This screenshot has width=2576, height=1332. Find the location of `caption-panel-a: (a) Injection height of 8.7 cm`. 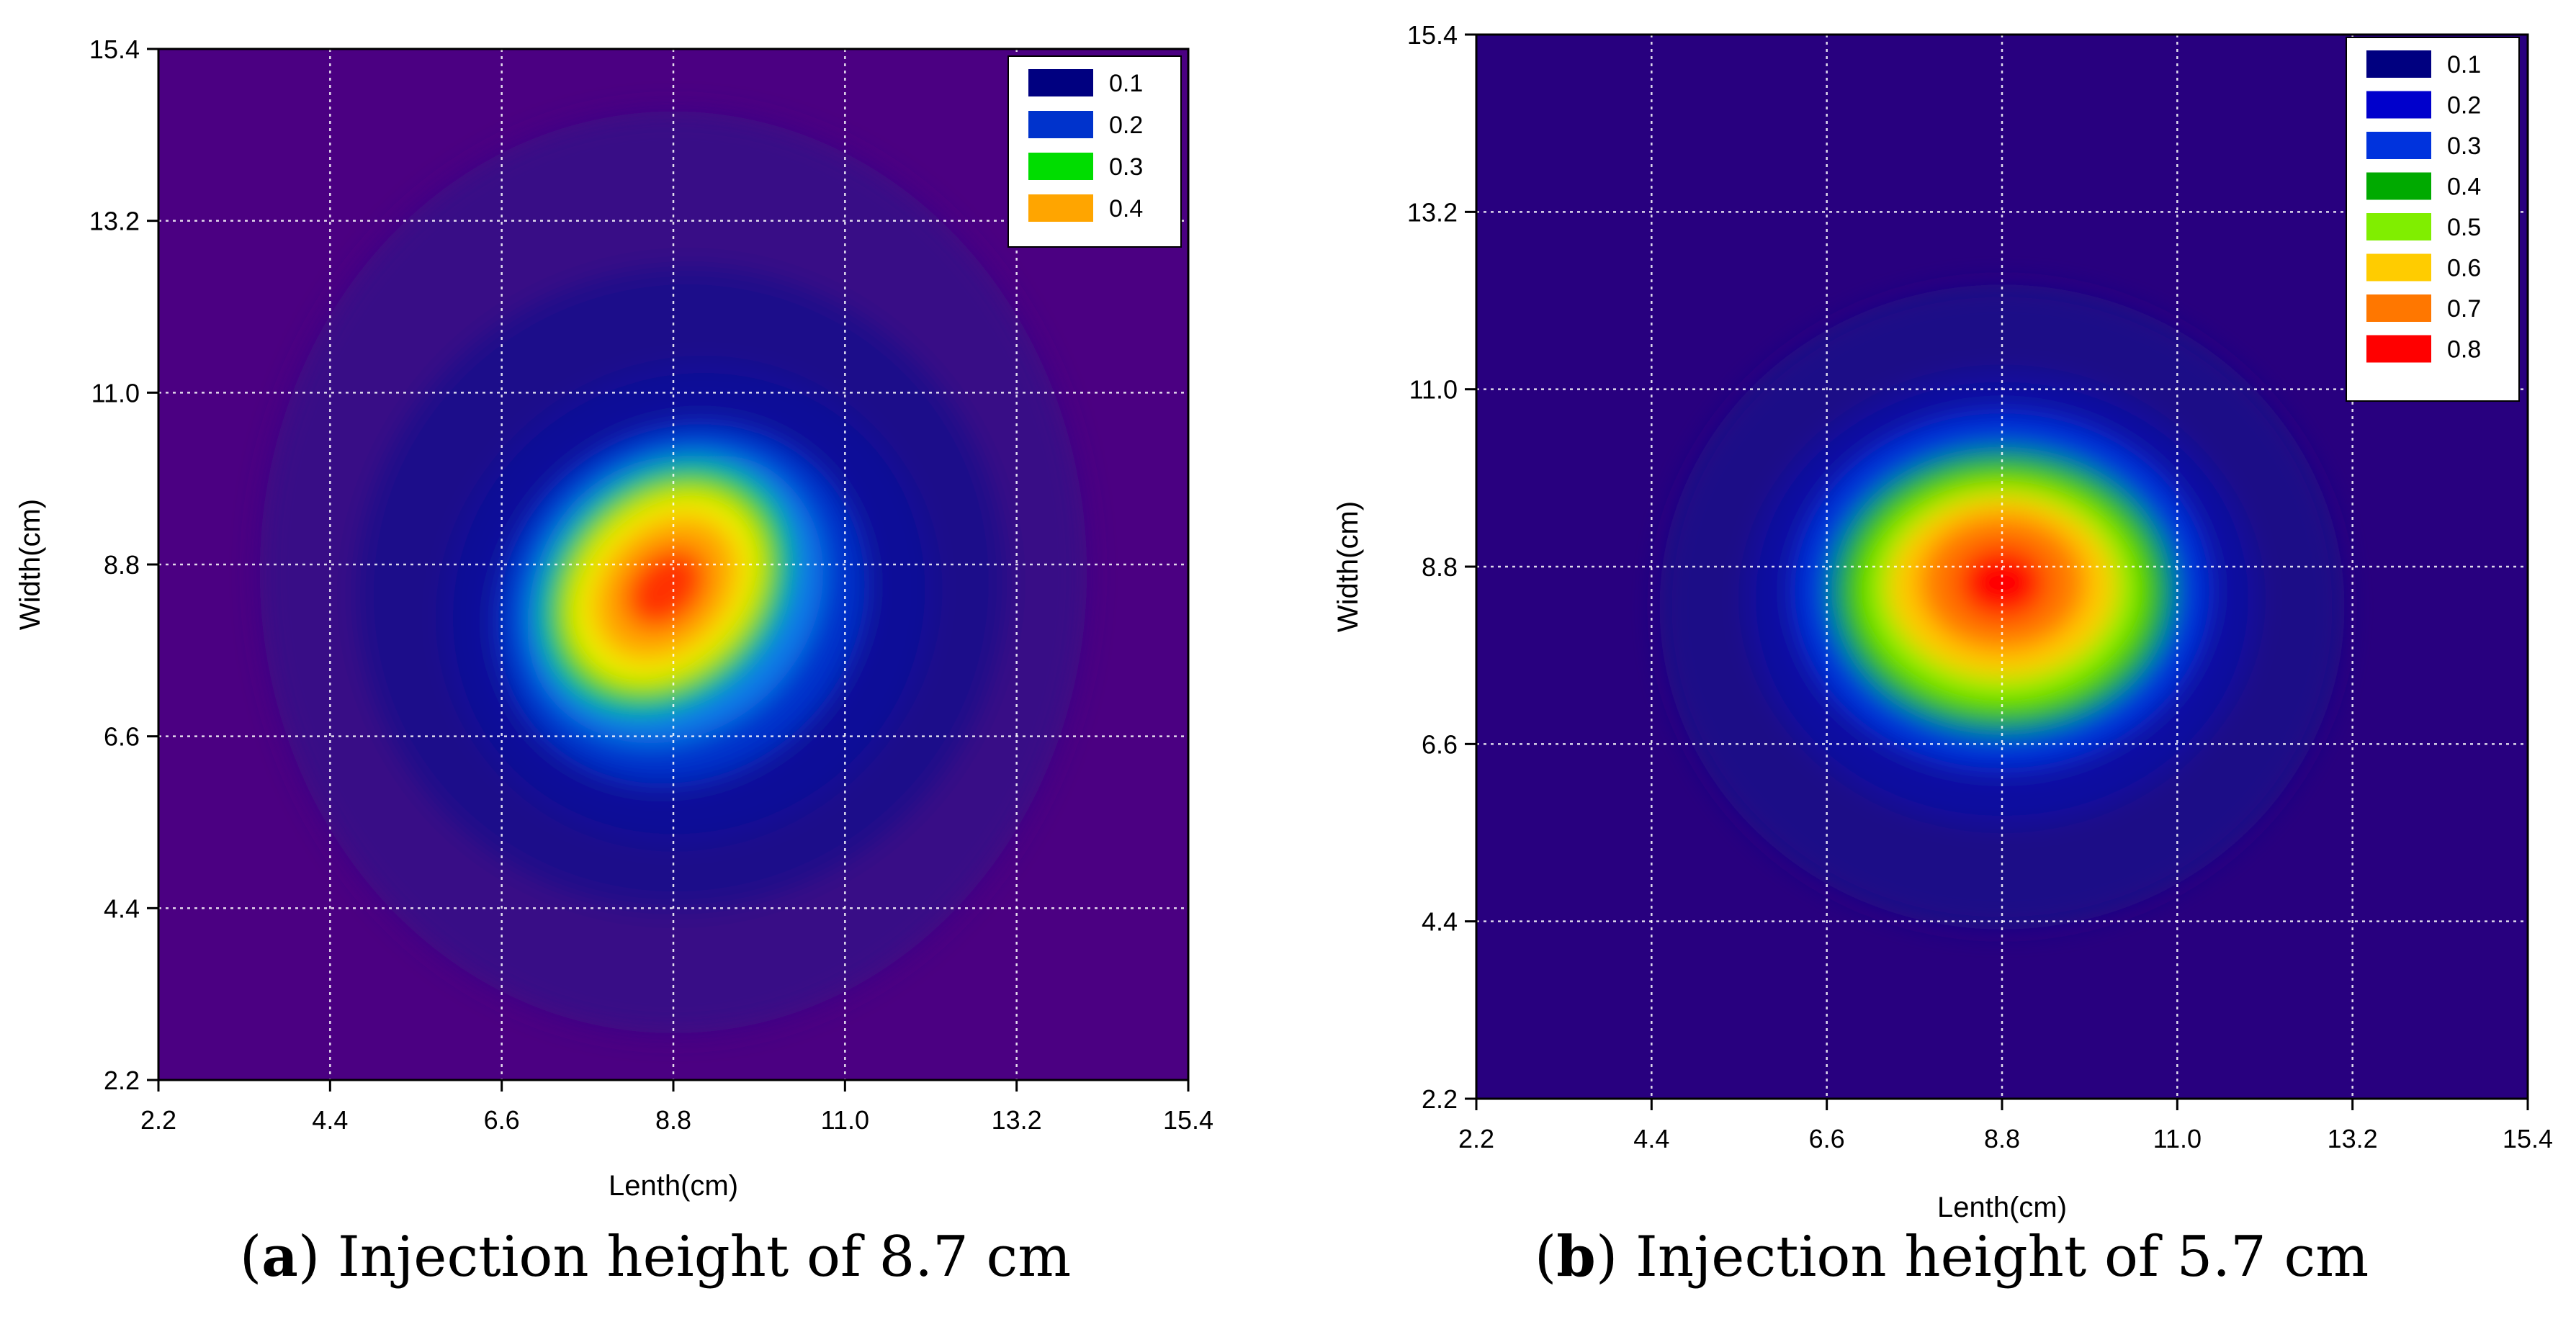

caption-panel-a: (a) Injection height of 8.7 cm is located at coordinates (655, 1257).